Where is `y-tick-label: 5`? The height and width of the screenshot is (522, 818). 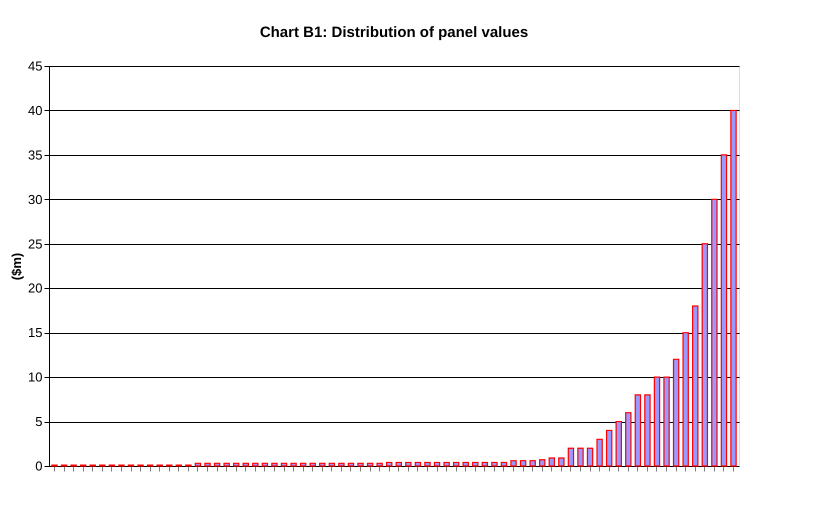
y-tick-label: 5 is located at coordinates (38, 422).